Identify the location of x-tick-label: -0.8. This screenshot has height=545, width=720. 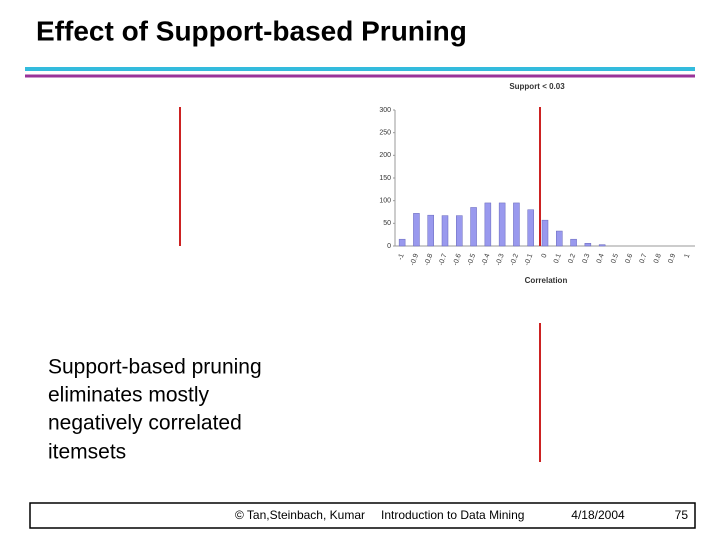
(429, 260).